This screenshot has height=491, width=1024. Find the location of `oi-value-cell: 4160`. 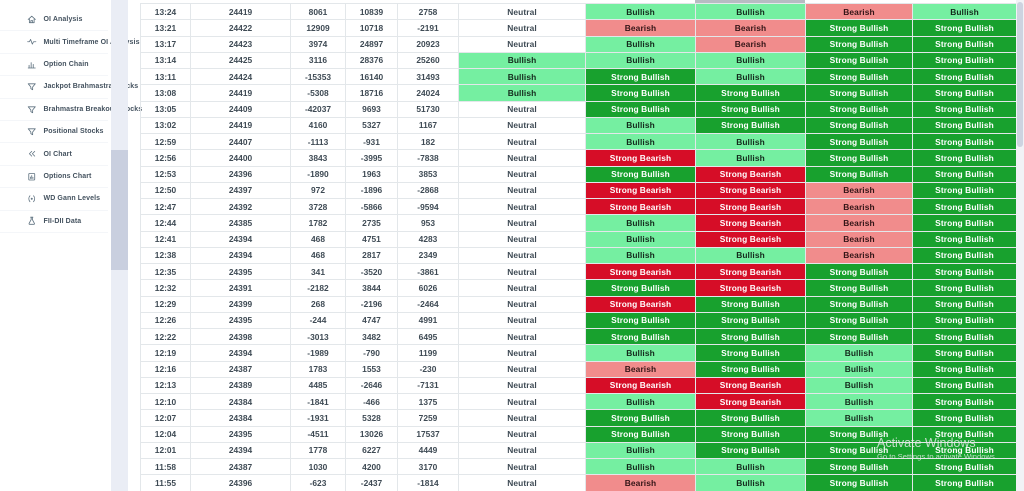

oi-value-cell: 4160 is located at coordinates (318, 125).